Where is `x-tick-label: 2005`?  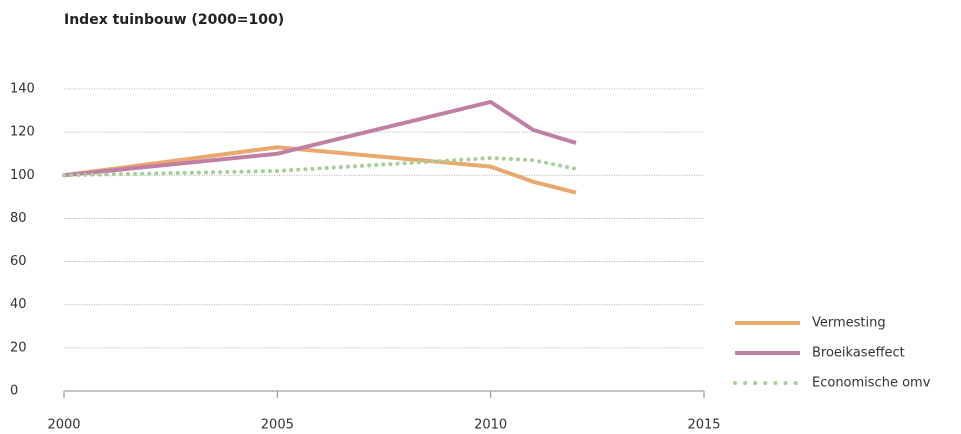 x-tick-label: 2005 is located at coordinates (277, 425).